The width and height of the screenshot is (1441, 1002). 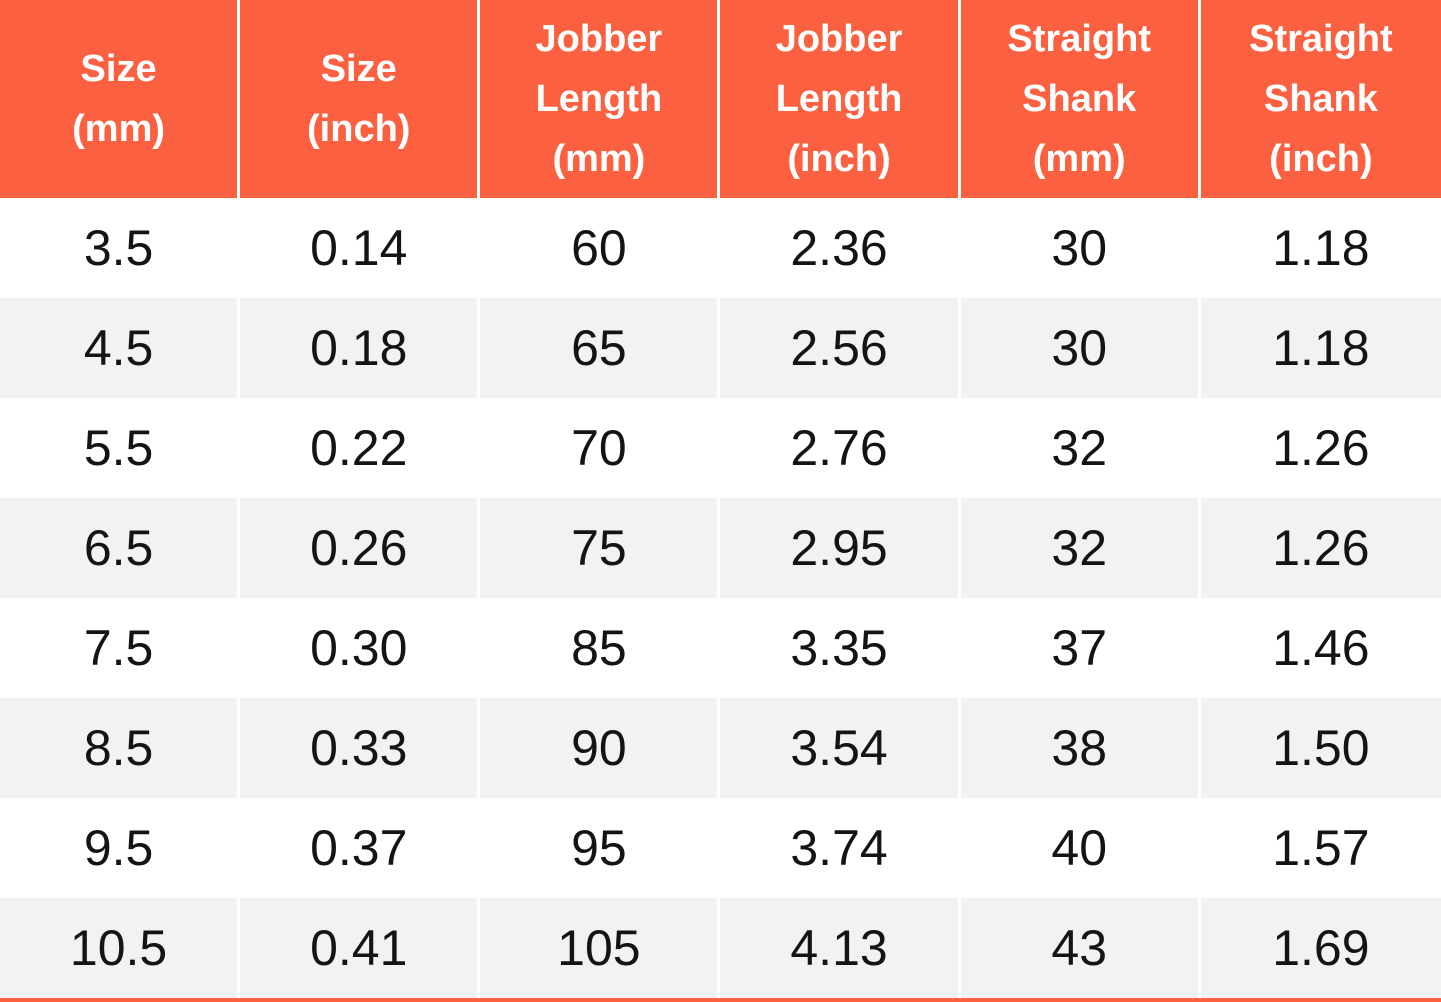 I want to click on table-cell: 4.5, so click(x=120, y=348).